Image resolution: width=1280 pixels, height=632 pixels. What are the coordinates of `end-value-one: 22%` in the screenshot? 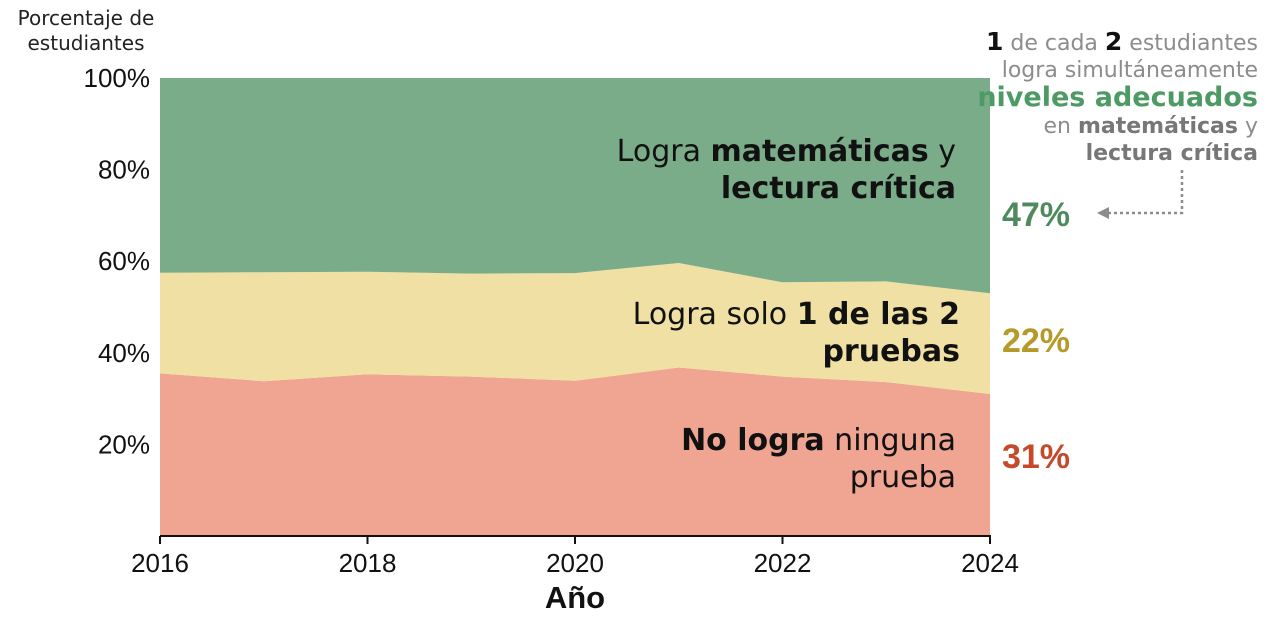 It's located at (1036, 341).